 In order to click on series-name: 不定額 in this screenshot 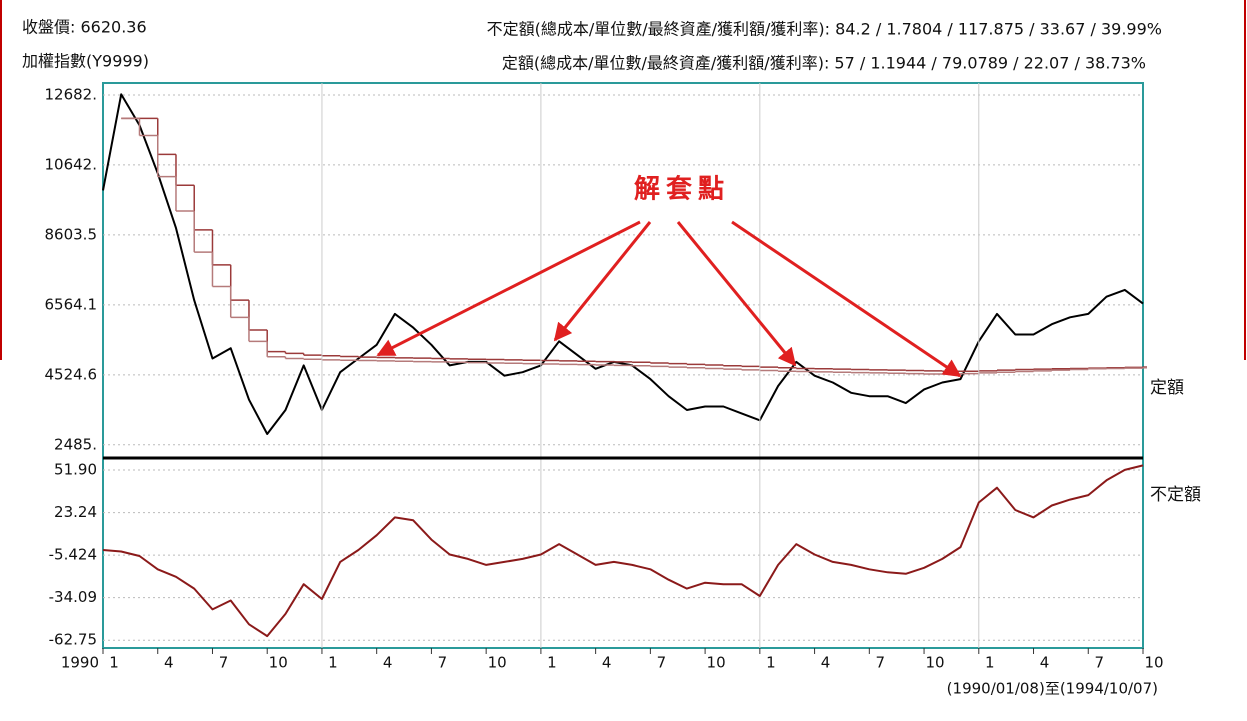, I will do `click(1175, 495)`.